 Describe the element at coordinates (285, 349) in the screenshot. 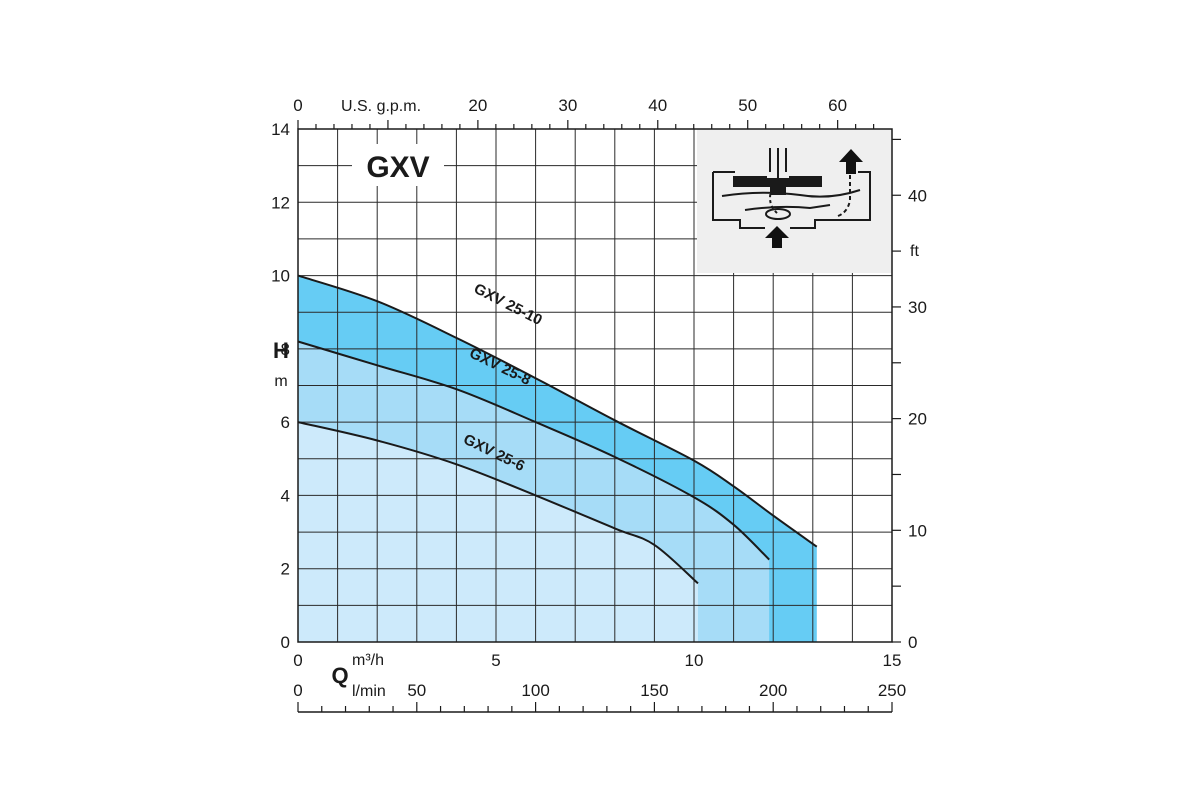

I see `y-tick-label: 8` at that location.